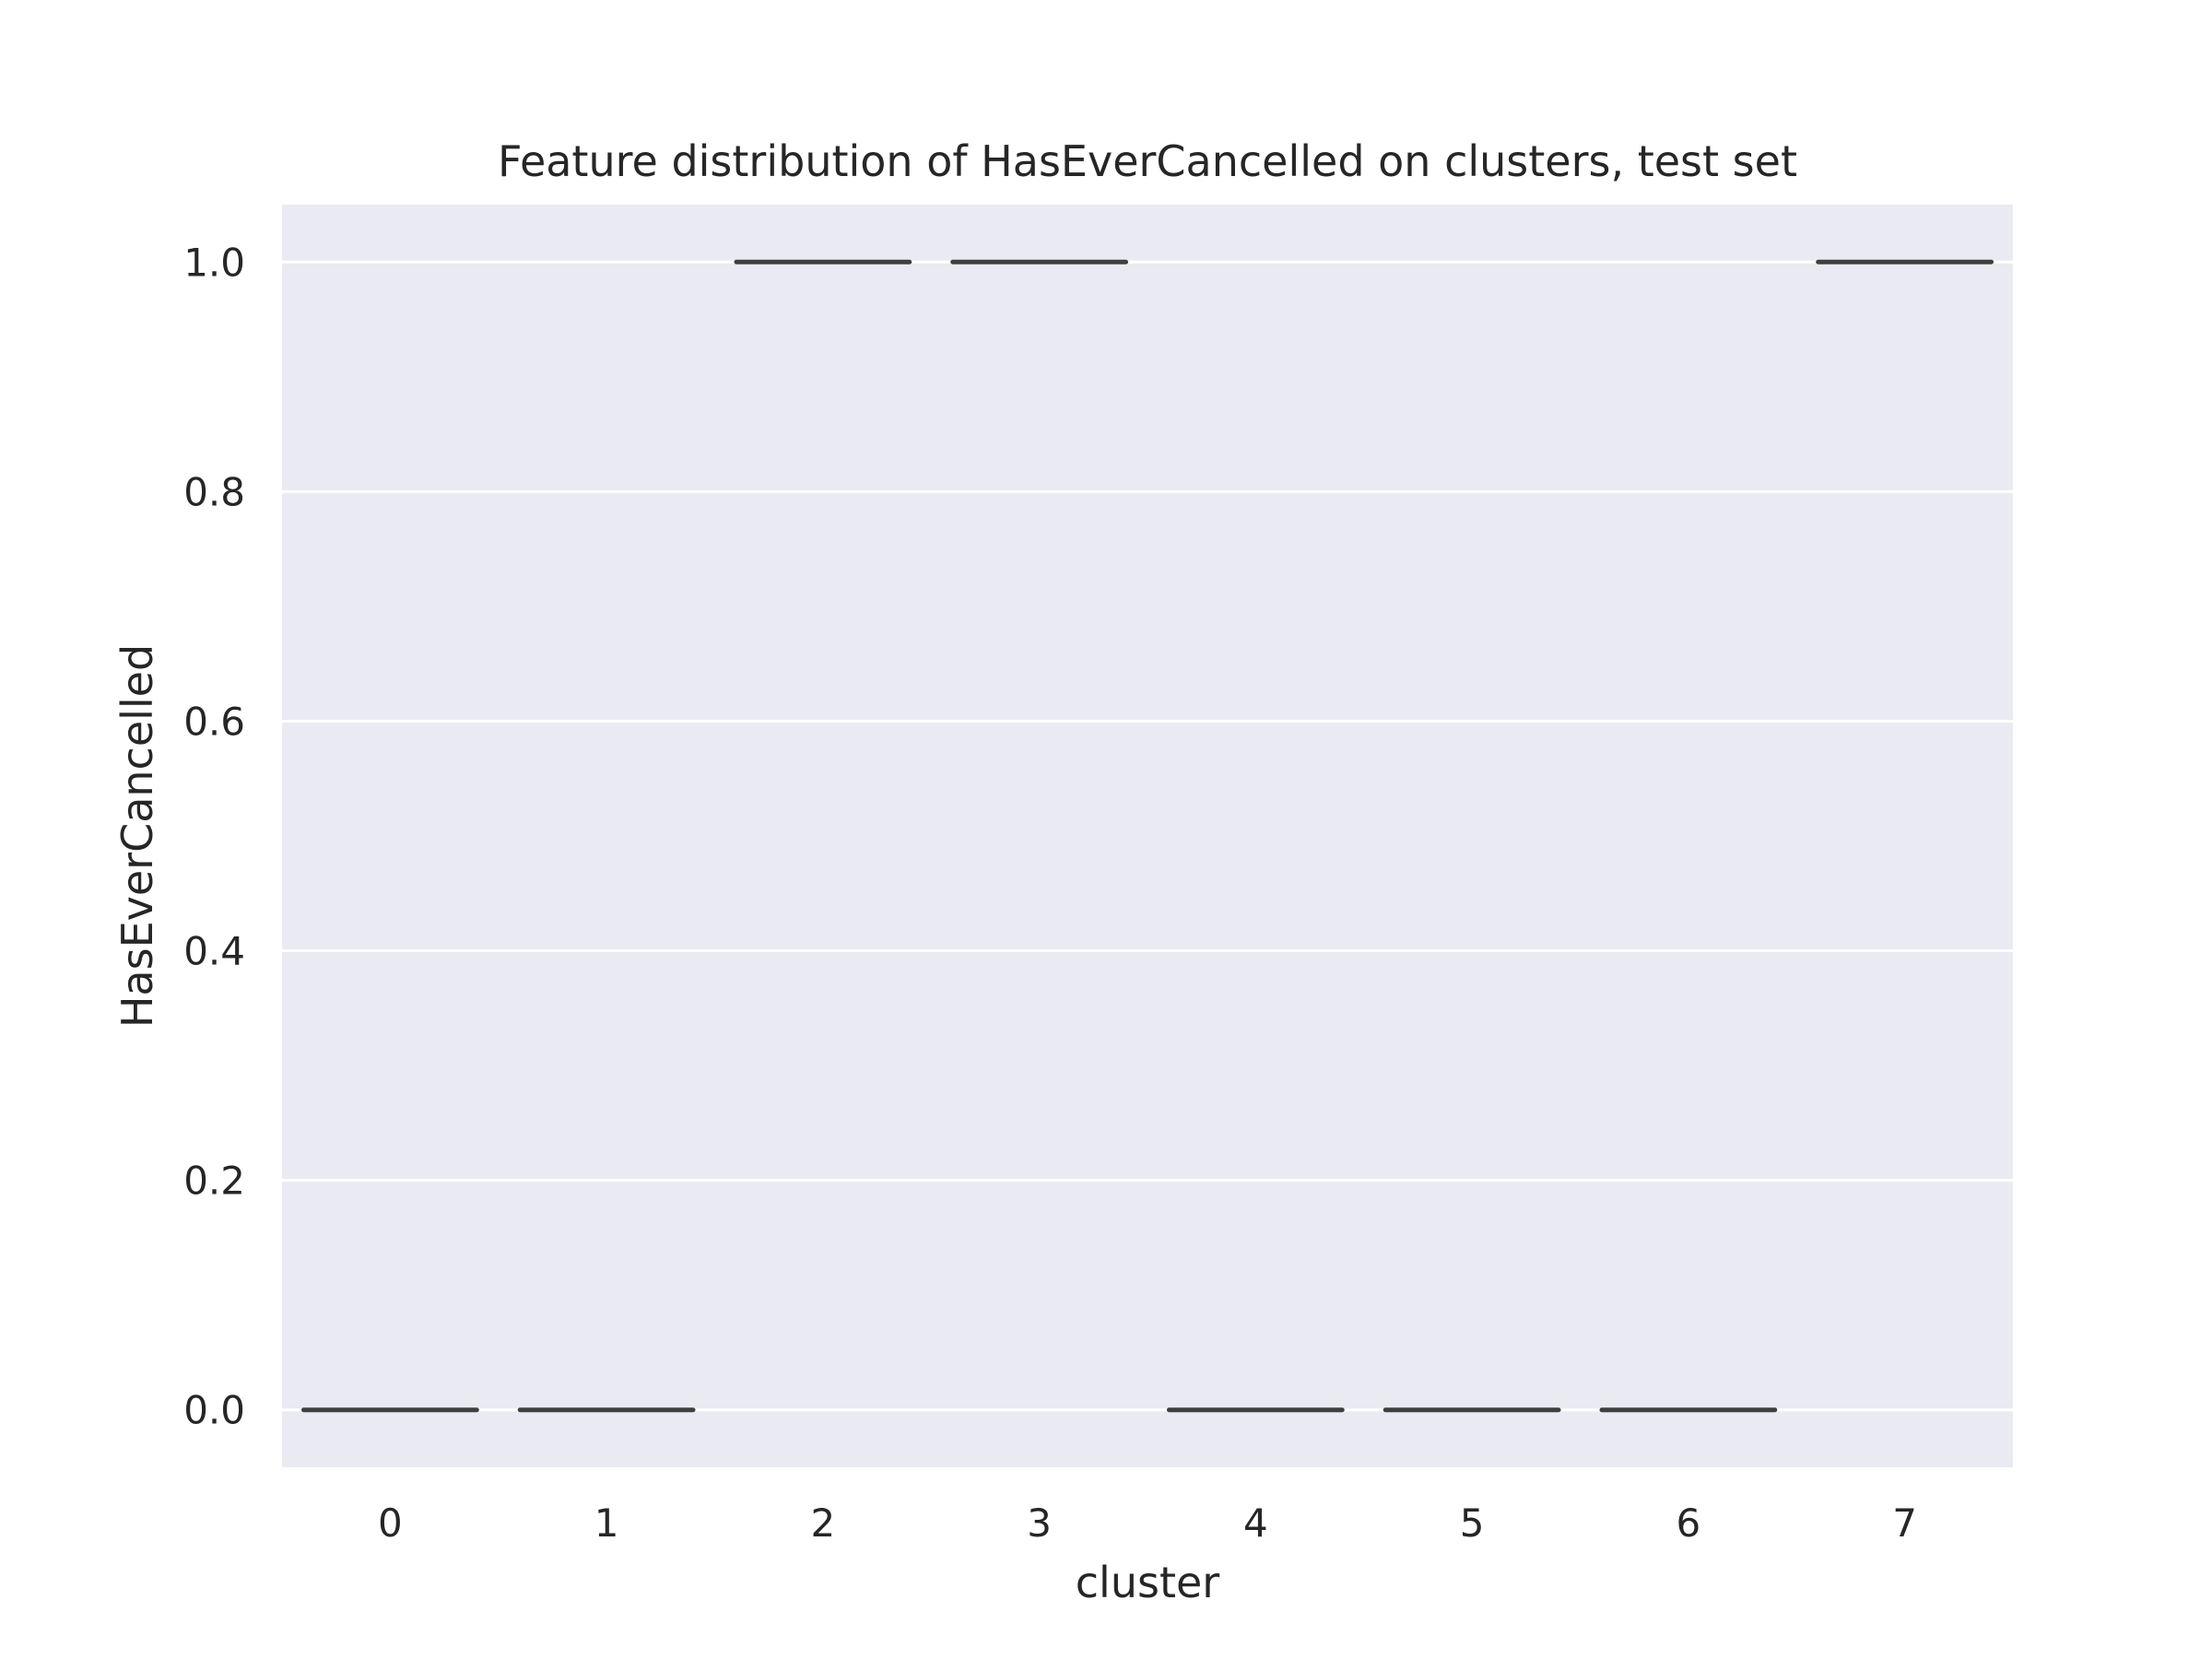 The width and height of the screenshot is (2212, 1659). What do you see at coordinates (390, 1523) in the screenshot?
I see `x-tick-label: 0` at bounding box center [390, 1523].